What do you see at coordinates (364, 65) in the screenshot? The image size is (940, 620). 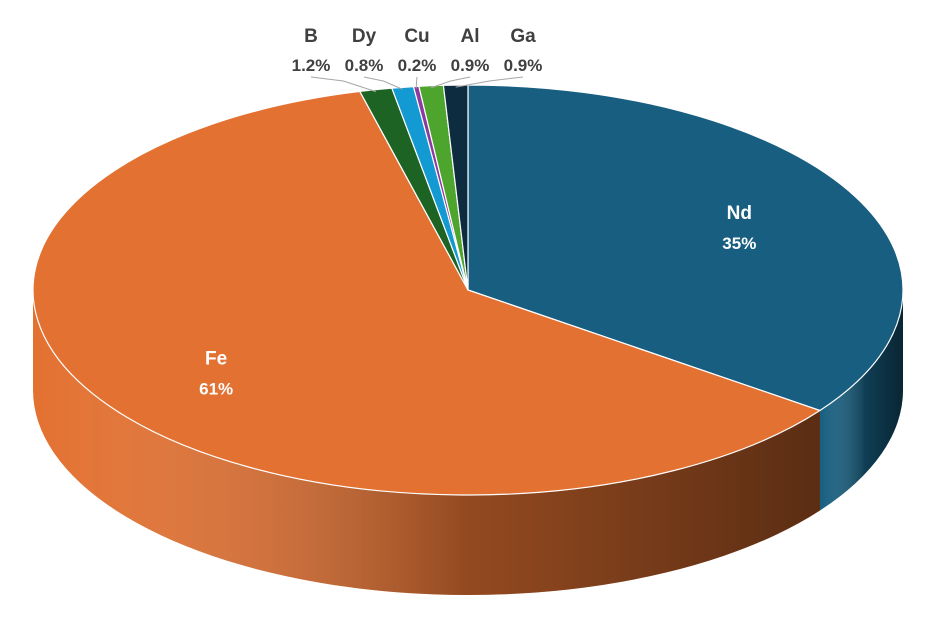 I see `slice-value-dy: 0.8%` at bounding box center [364, 65].